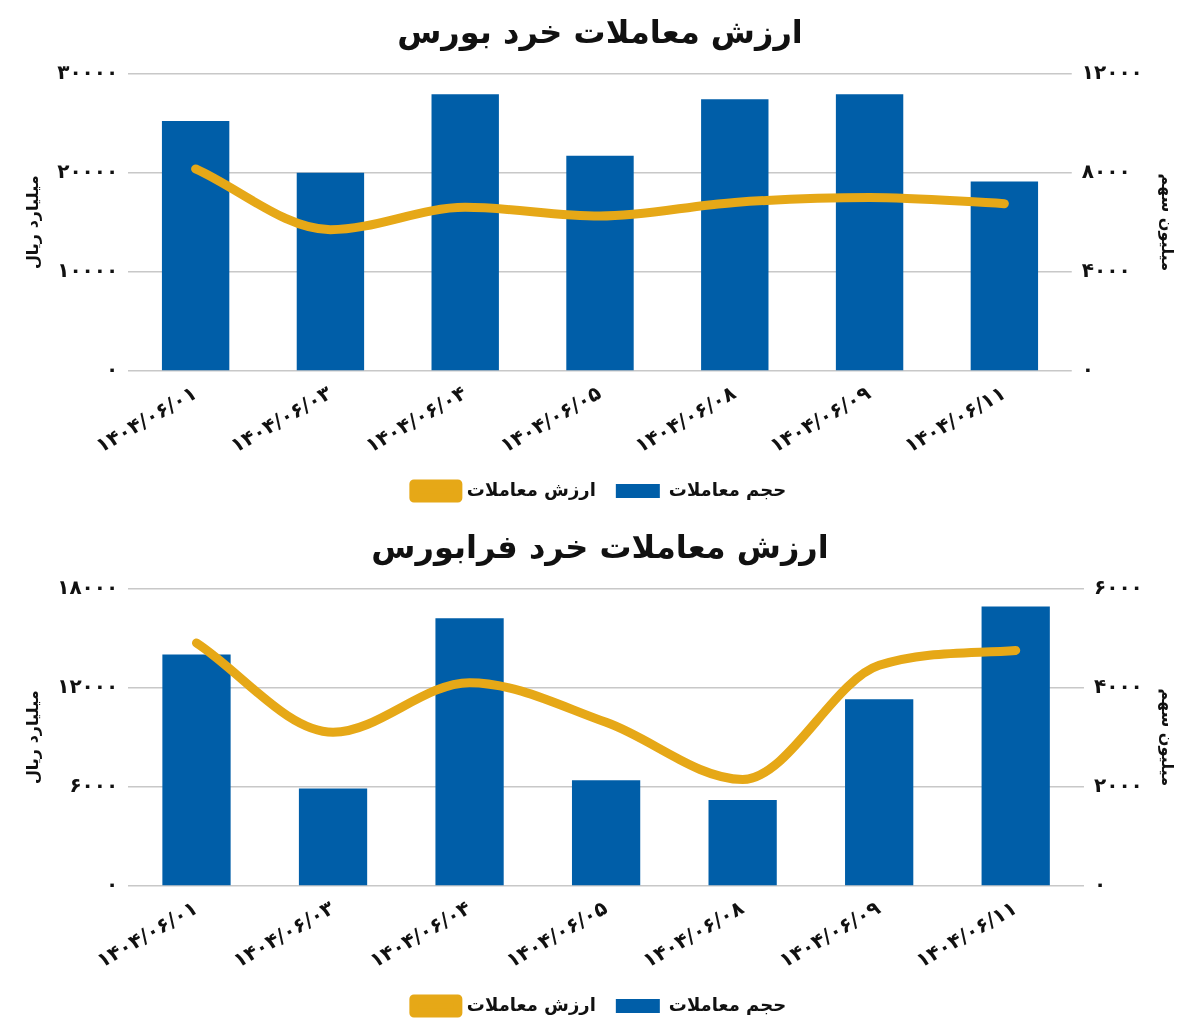  Describe the element at coordinates (94, 785) in the screenshot. I see `y-tick-label: ۶۰۰۰` at that location.